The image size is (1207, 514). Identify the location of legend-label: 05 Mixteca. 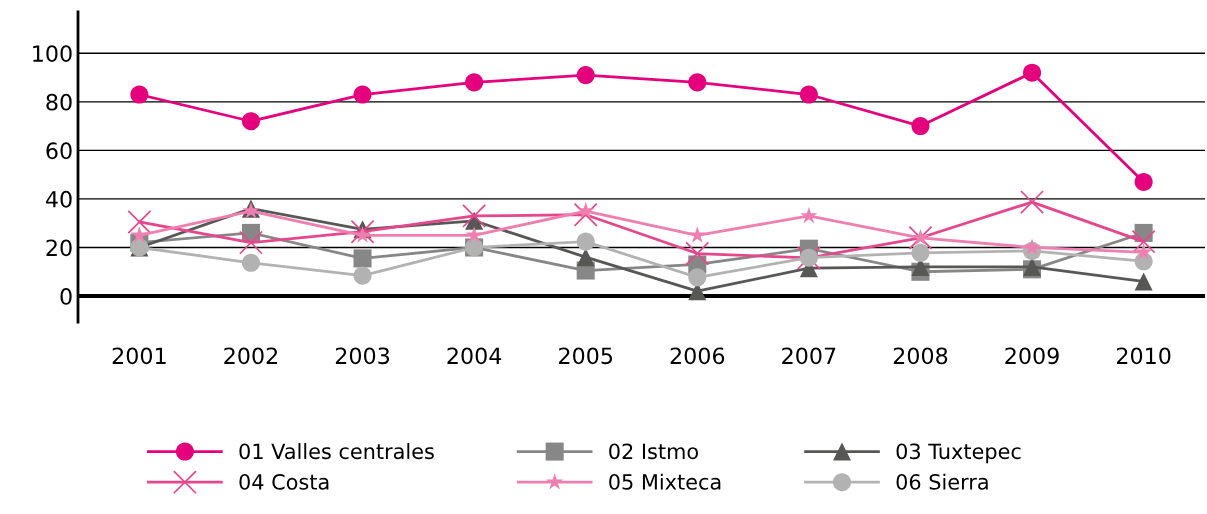
(665, 481).